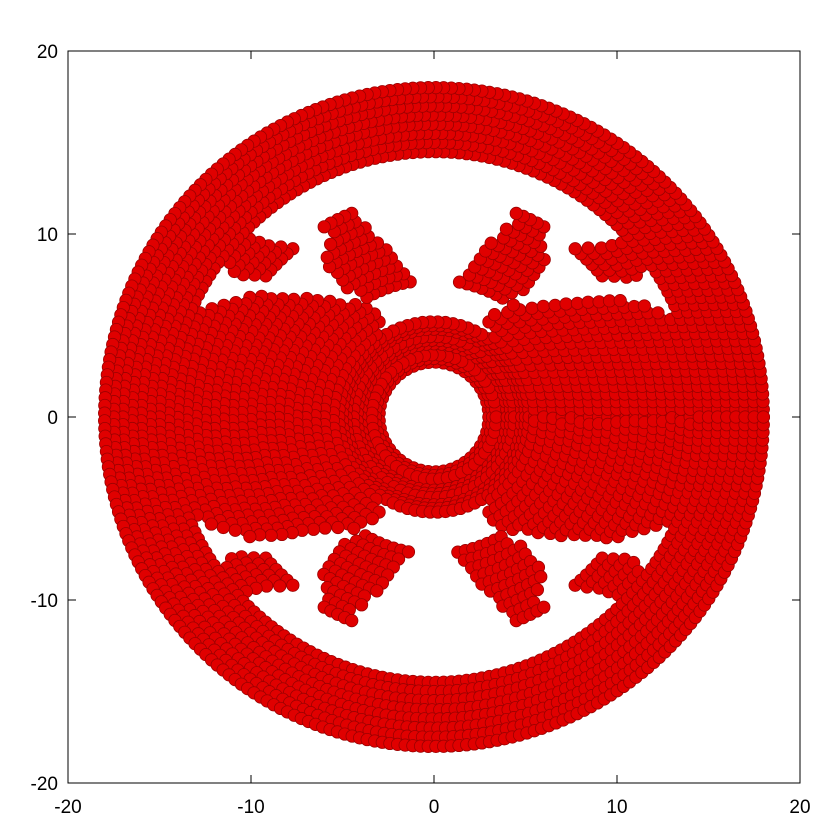 This screenshot has width=835, height=838. What do you see at coordinates (52, 418) in the screenshot?
I see `y-tick-label: 0` at bounding box center [52, 418].